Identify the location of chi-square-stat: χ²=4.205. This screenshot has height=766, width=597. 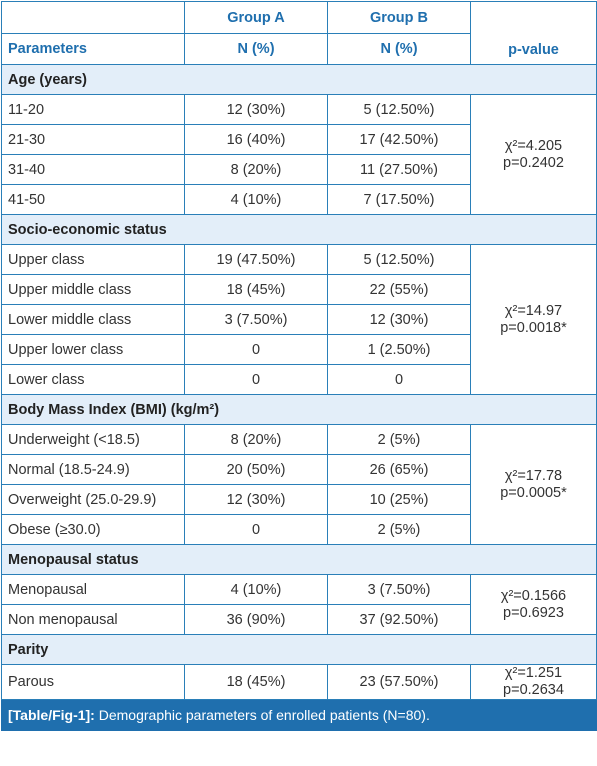
(533, 145).